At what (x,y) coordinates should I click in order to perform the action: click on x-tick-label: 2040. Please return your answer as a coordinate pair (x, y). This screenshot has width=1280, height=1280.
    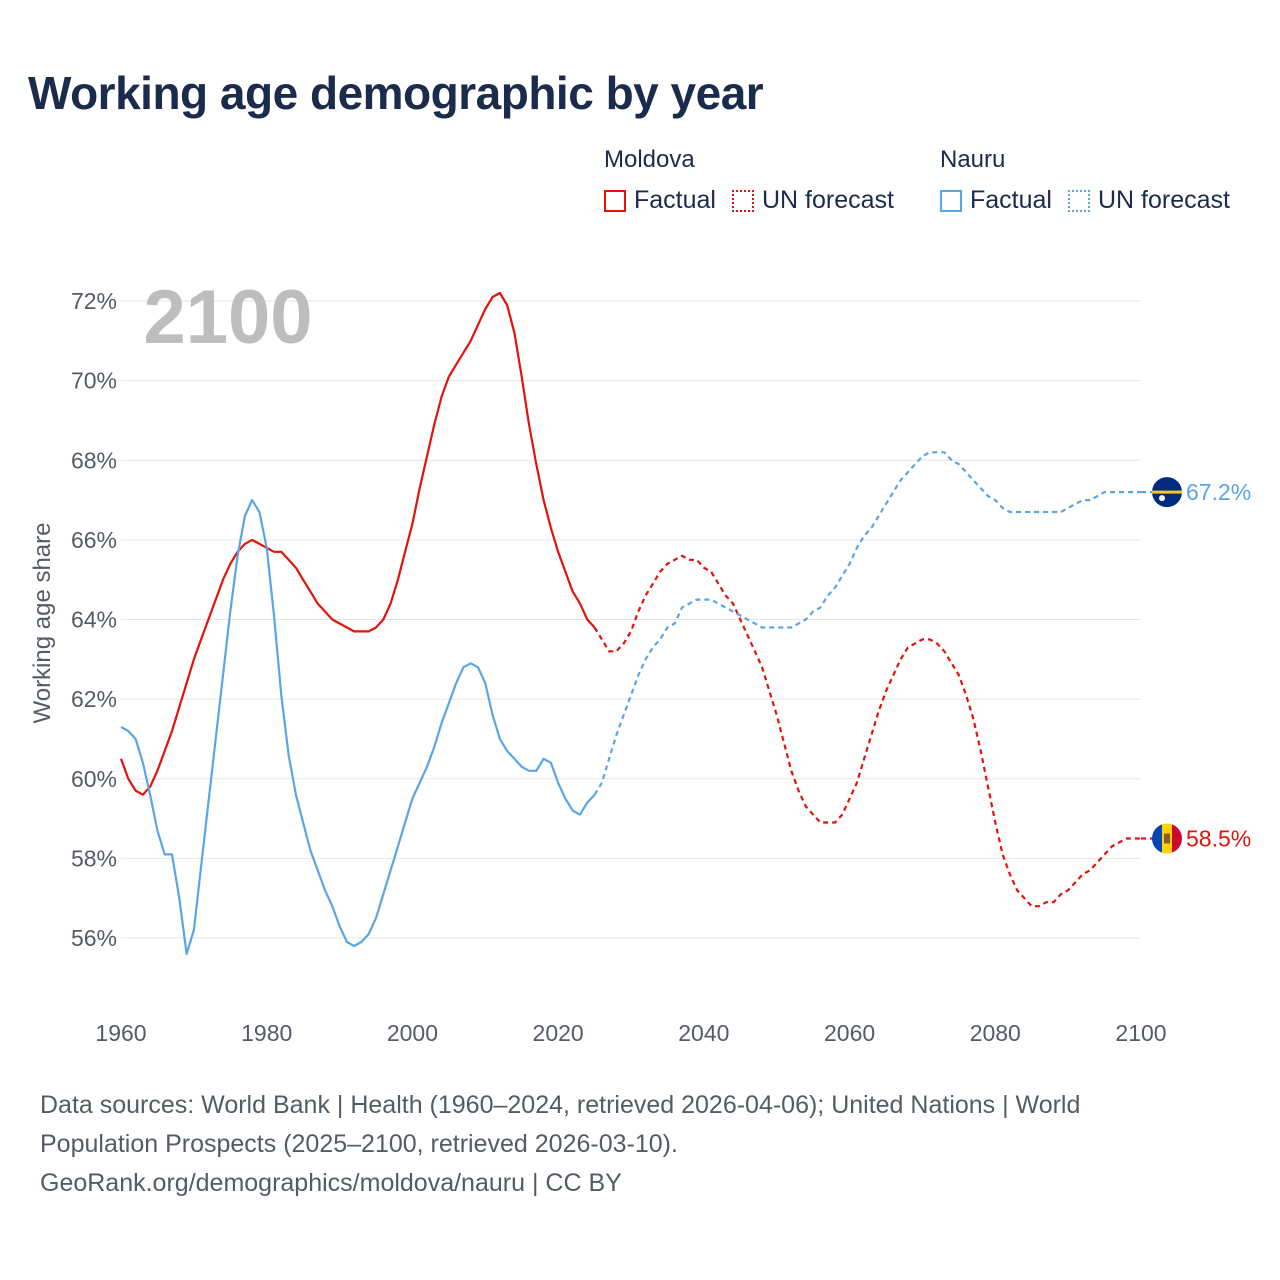
    Looking at the image, I should click on (703, 1033).